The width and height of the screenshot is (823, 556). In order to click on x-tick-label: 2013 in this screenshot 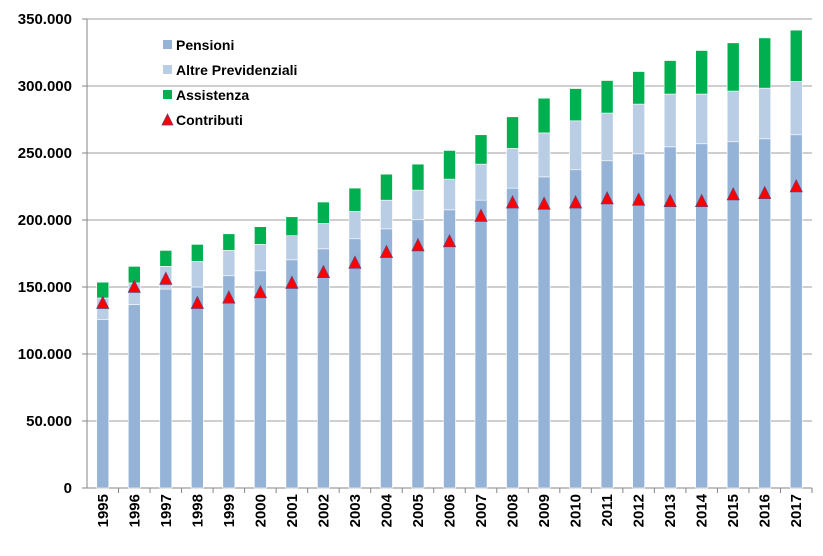, I will do `click(670, 510)`.